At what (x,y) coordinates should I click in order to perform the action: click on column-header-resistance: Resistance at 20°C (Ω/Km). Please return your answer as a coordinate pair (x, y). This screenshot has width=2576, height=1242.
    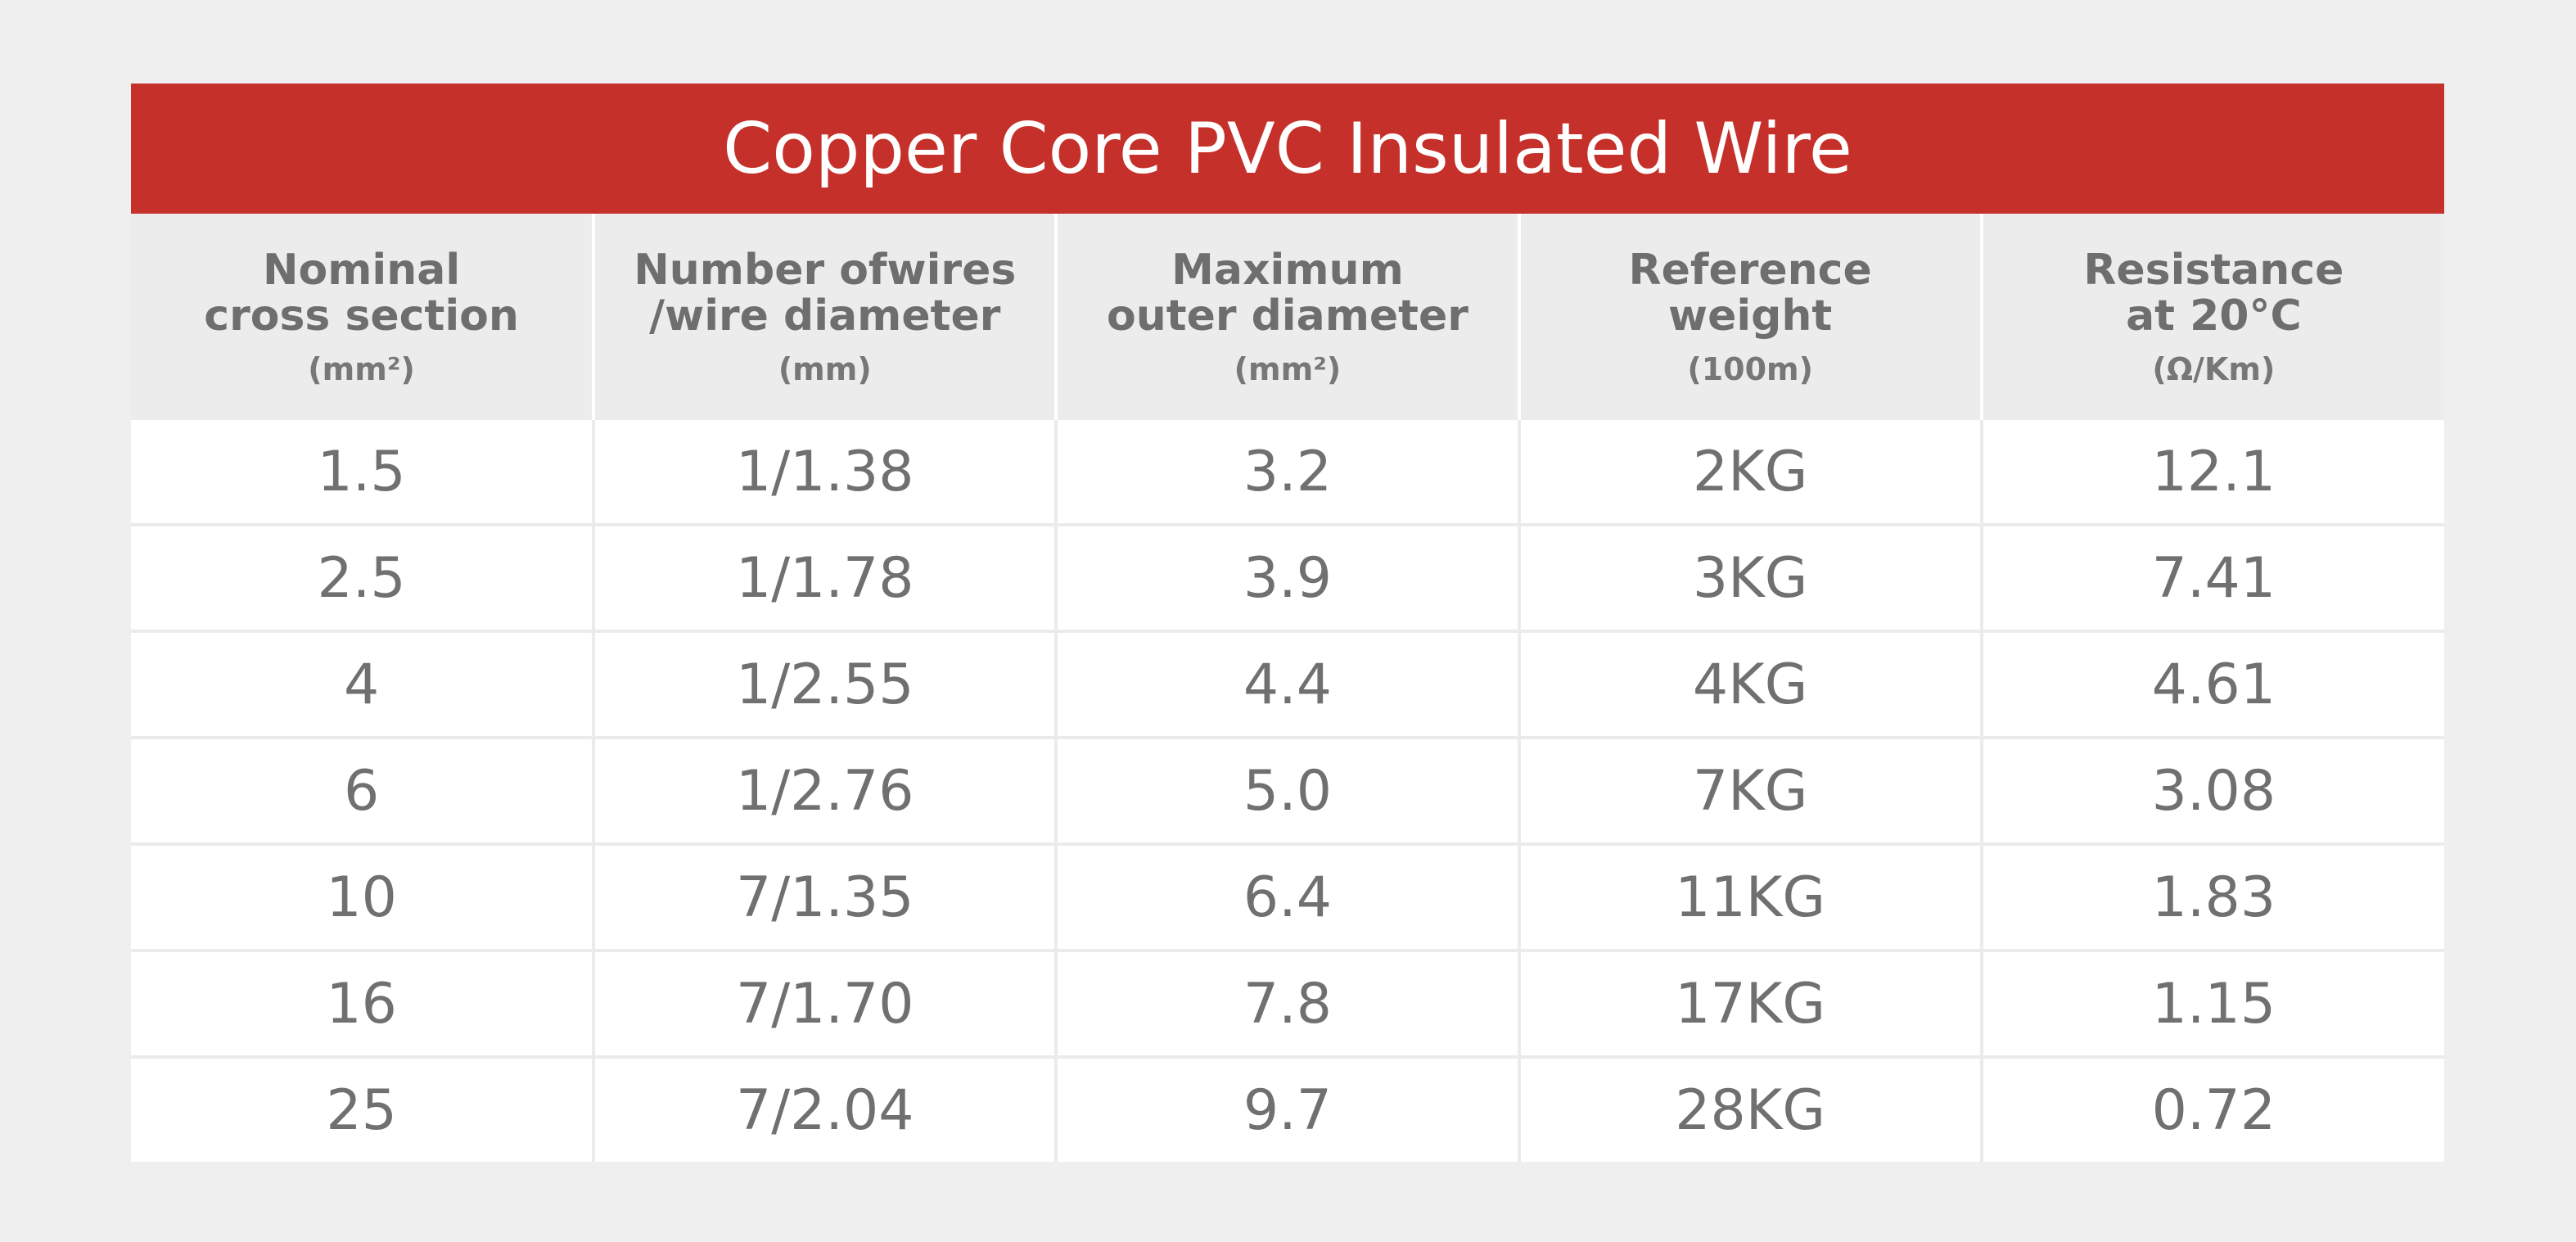
    Looking at the image, I should click on (2211, 317).